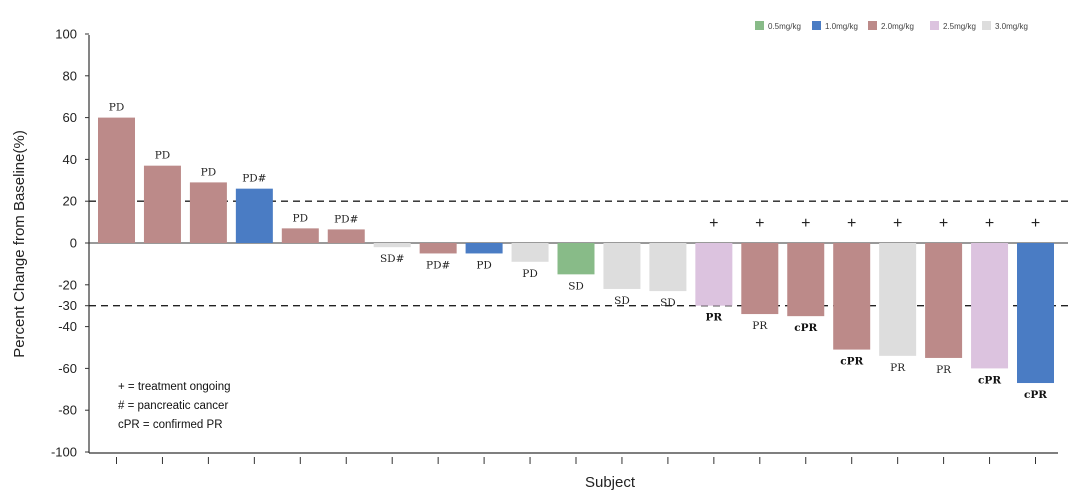 The height and width of the screenshot is (498, 1080). I want to click on y-tick-label: -40, so click(67, 326).